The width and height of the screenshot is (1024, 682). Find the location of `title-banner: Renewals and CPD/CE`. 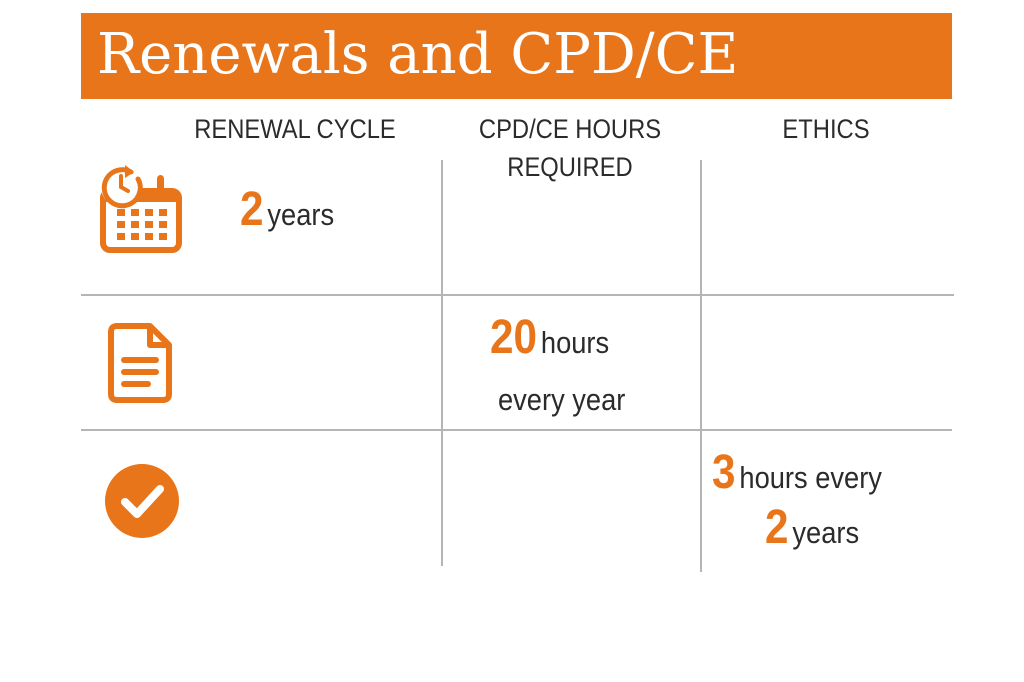

title-banner: Renewals and CPD/CE is located at coordinates (516, 56).